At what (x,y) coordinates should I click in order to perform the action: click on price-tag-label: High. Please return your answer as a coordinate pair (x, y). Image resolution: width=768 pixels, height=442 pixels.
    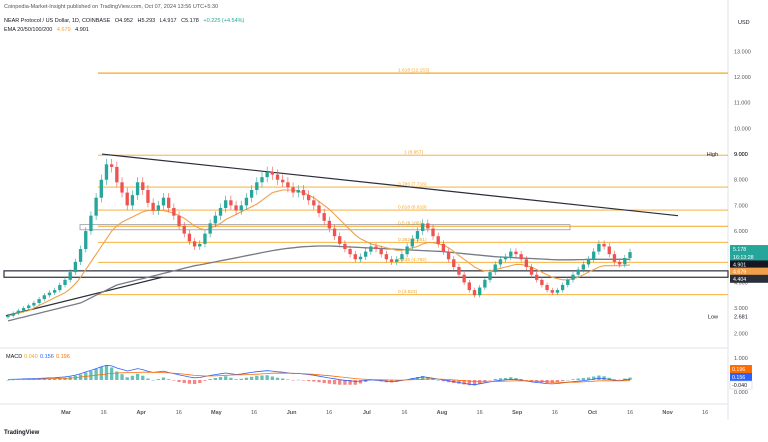
    Looking at the image, I should click on (712, 155).